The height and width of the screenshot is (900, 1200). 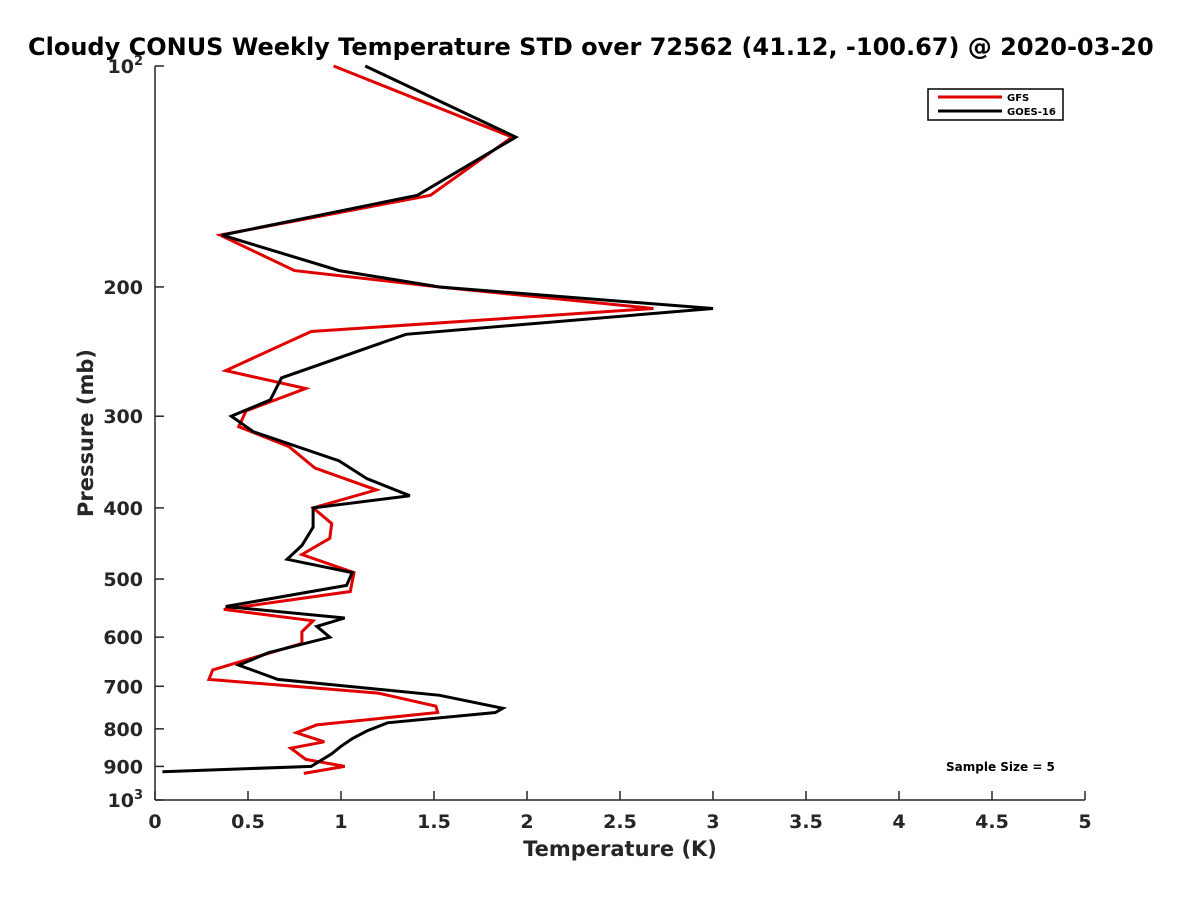 What do you see at coordinates (86, 433) in the screenshot?
I see `y-axis-label: Pressure (mb)` at bounding box center [86, 433].